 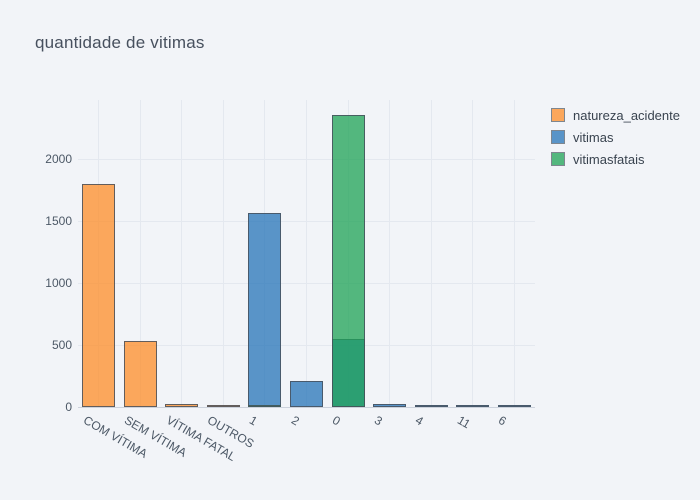 I want to click on legend-item-natureza_acidente: natureza_acidente, so click(x=615, y=115).